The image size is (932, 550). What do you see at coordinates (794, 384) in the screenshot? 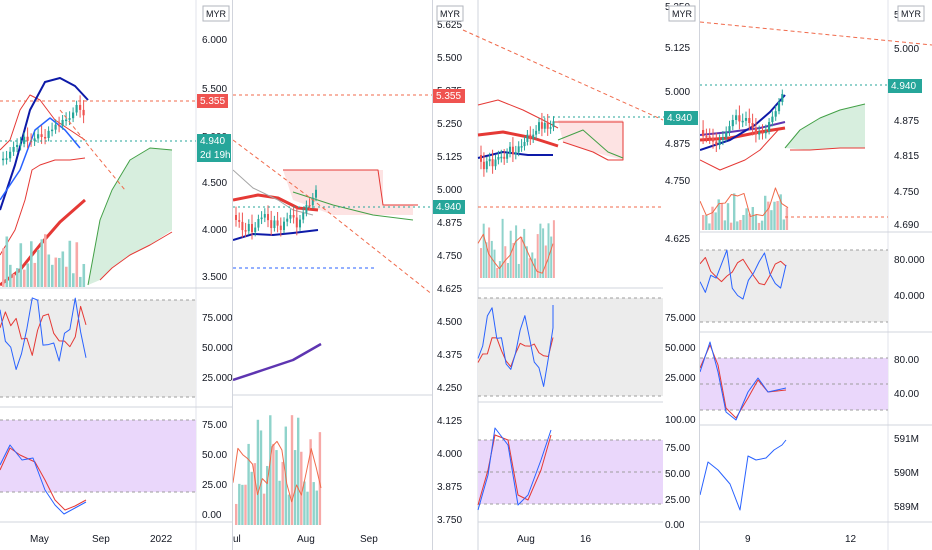
I see `stoch-band` at bounding box center [794, 384].